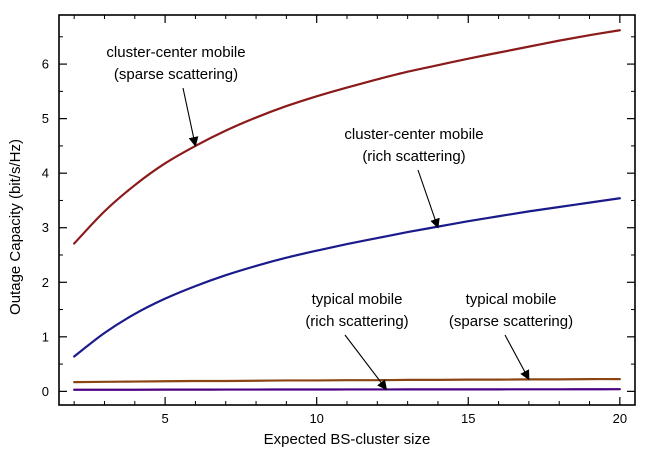 This screenshot has width=654, height=462. I want to click on y-tick-label: 4, so click(45, 173).